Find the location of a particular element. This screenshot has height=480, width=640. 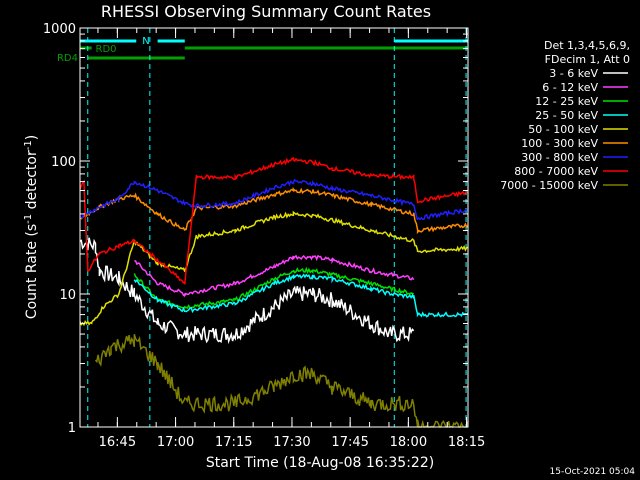

x-tick-label: 17:15 is located at coordinates (233, 442).